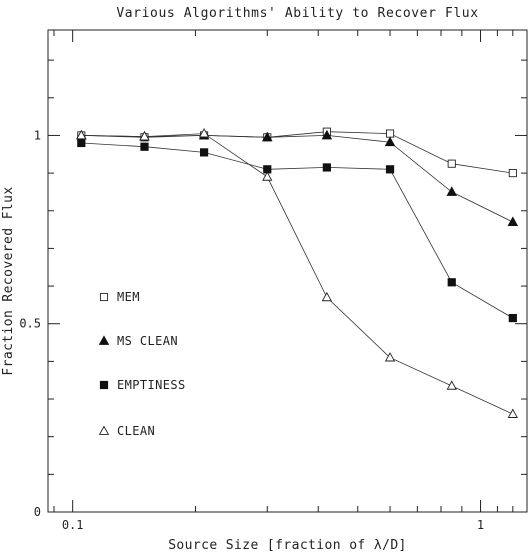  I want to click on y-tick-label: 0, so click(37, 512).